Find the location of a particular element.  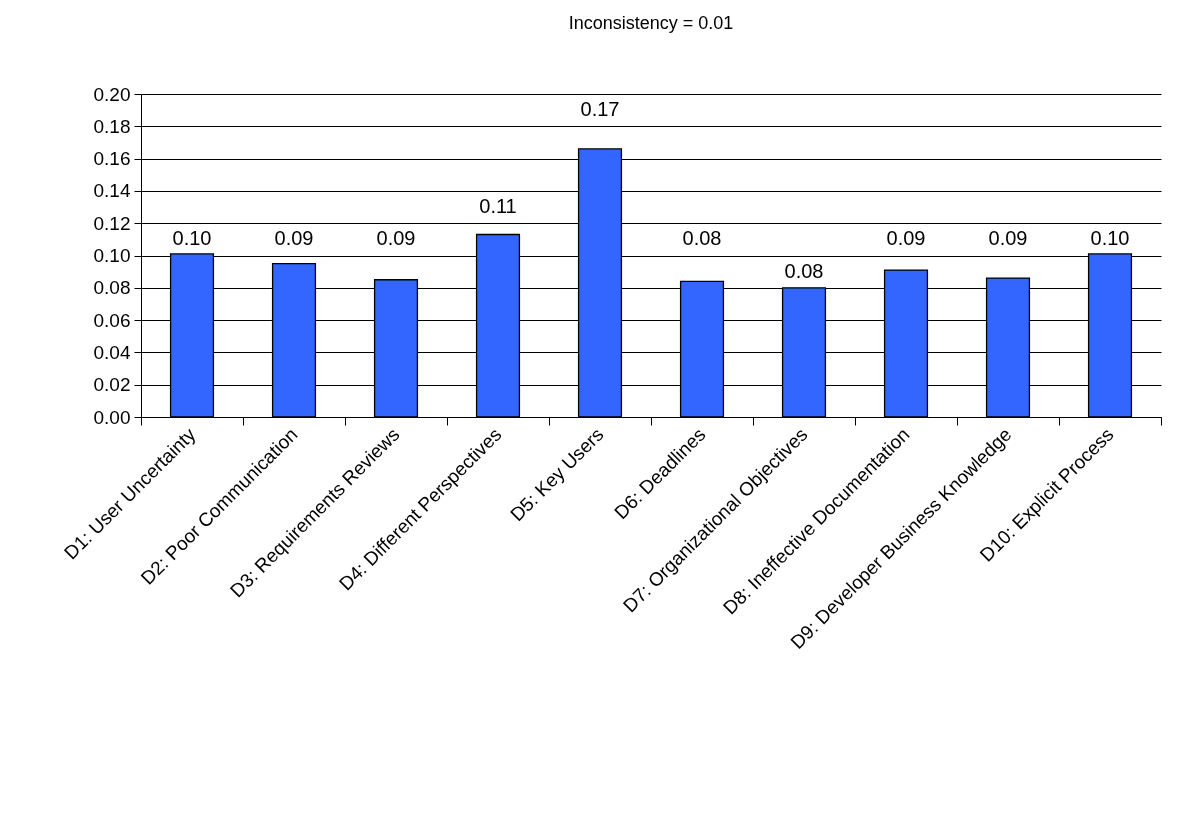

y-tick-label: 0.14 is located at coordinates (112, 191).